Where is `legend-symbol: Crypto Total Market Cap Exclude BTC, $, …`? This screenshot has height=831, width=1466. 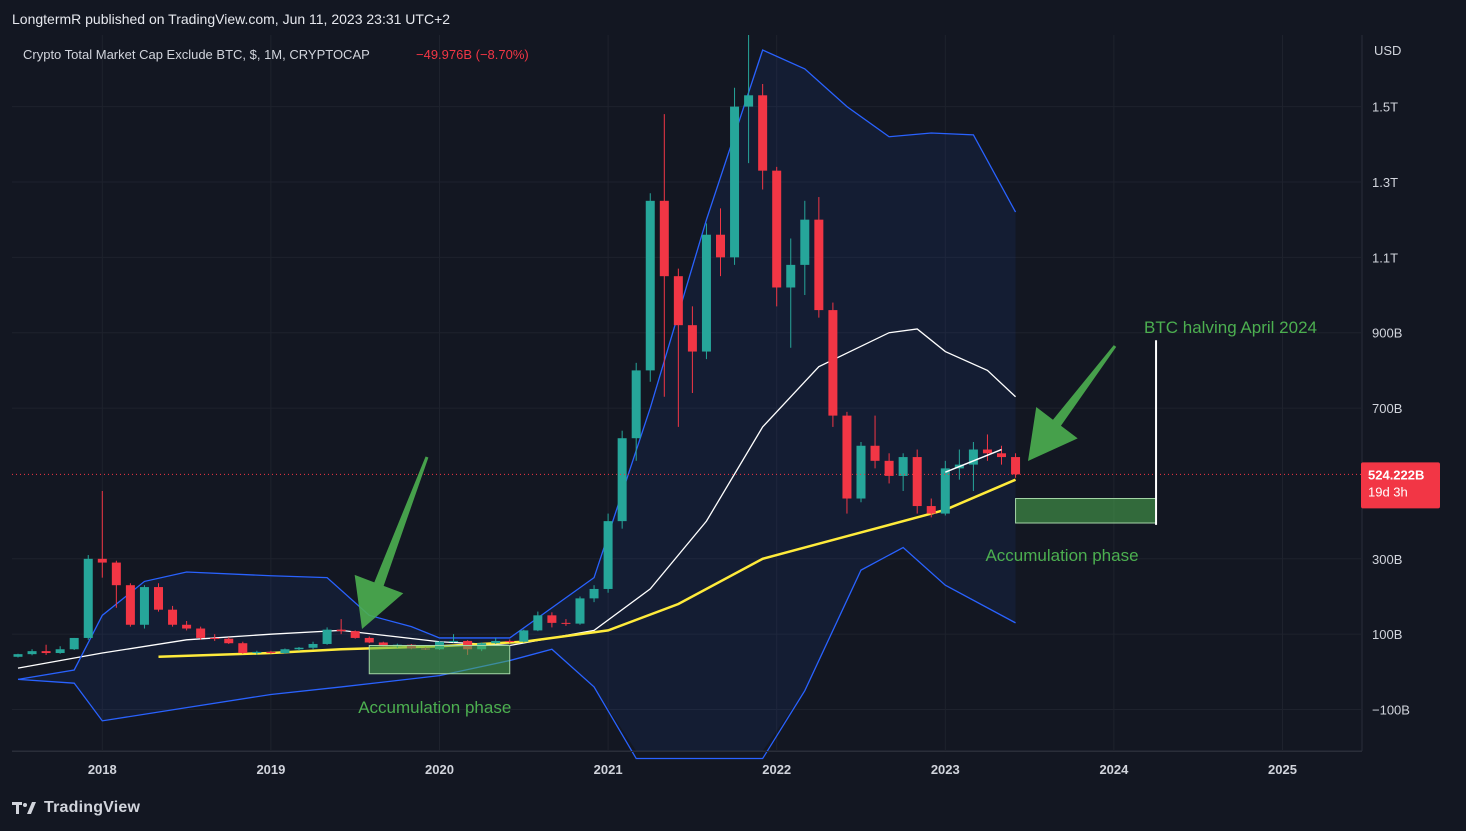 legend-symbol: Crypto Total Market Cap Exclude BTC, $, … is located at coordinates (196, 54).